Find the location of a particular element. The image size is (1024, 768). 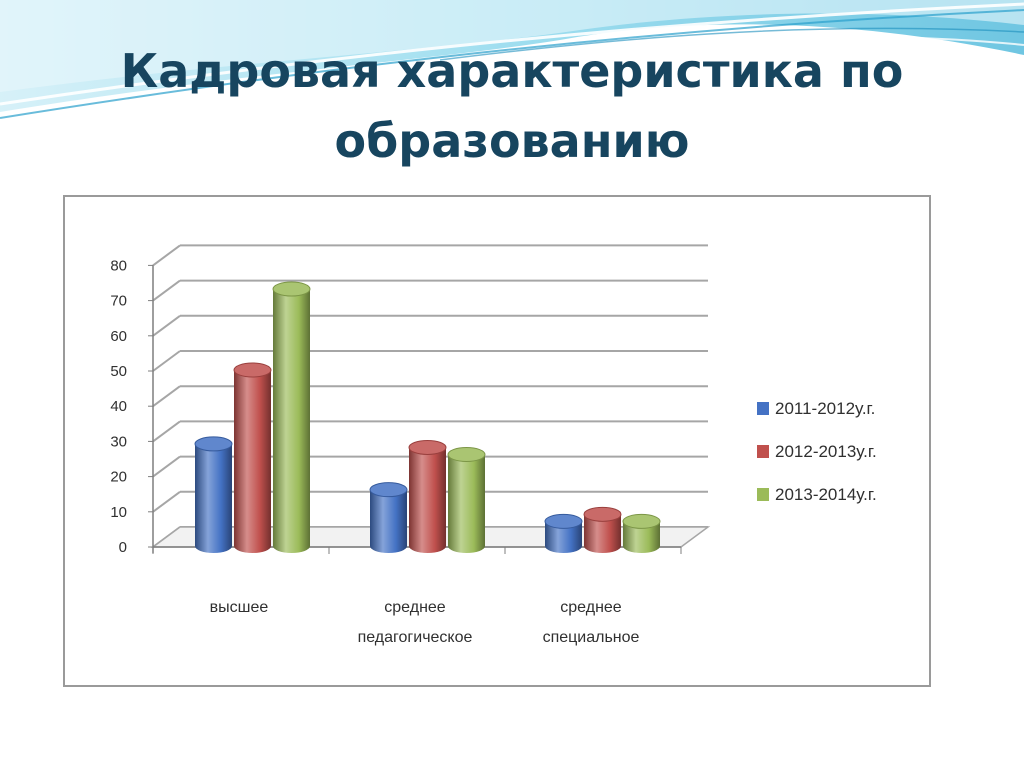

legend-label: 2013-2014у.г. is located at coordinates (826, 494).